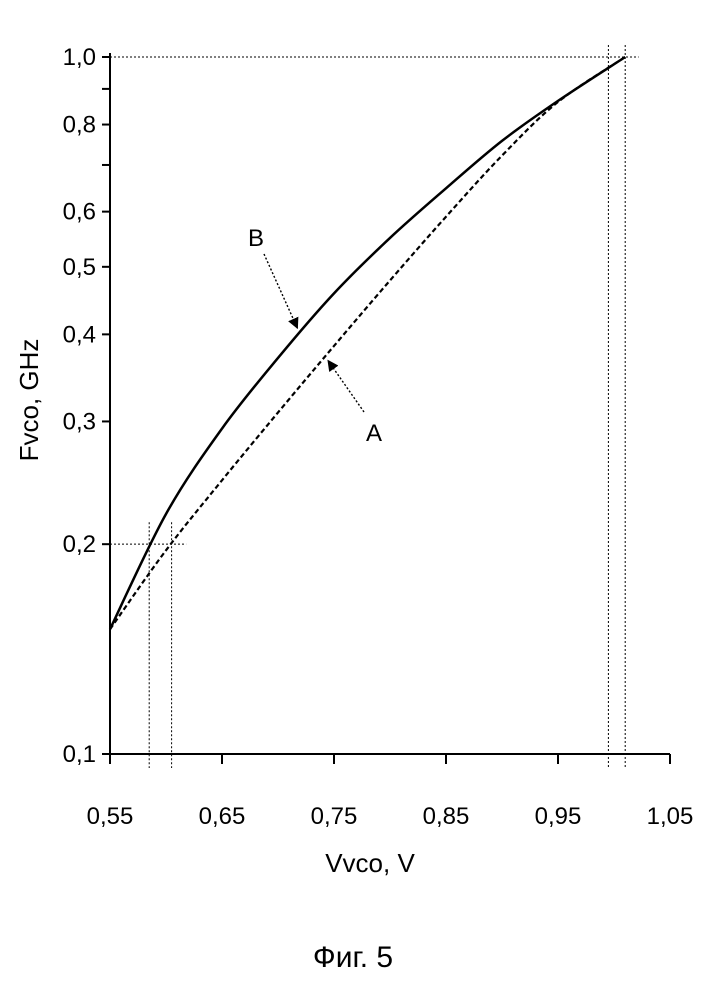 The image size is (707, 1000). I want to click on annotation-label-a: A, so click(374, 433).